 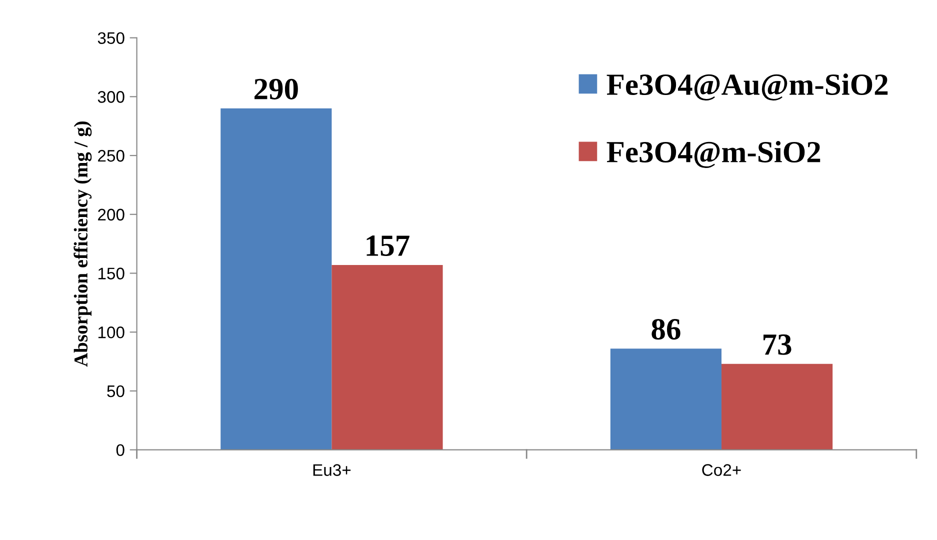 What do you see at coordinates (120, 450) in the screenshot?
I see `y-tick-label: 0` at bounding box center [120, 450].